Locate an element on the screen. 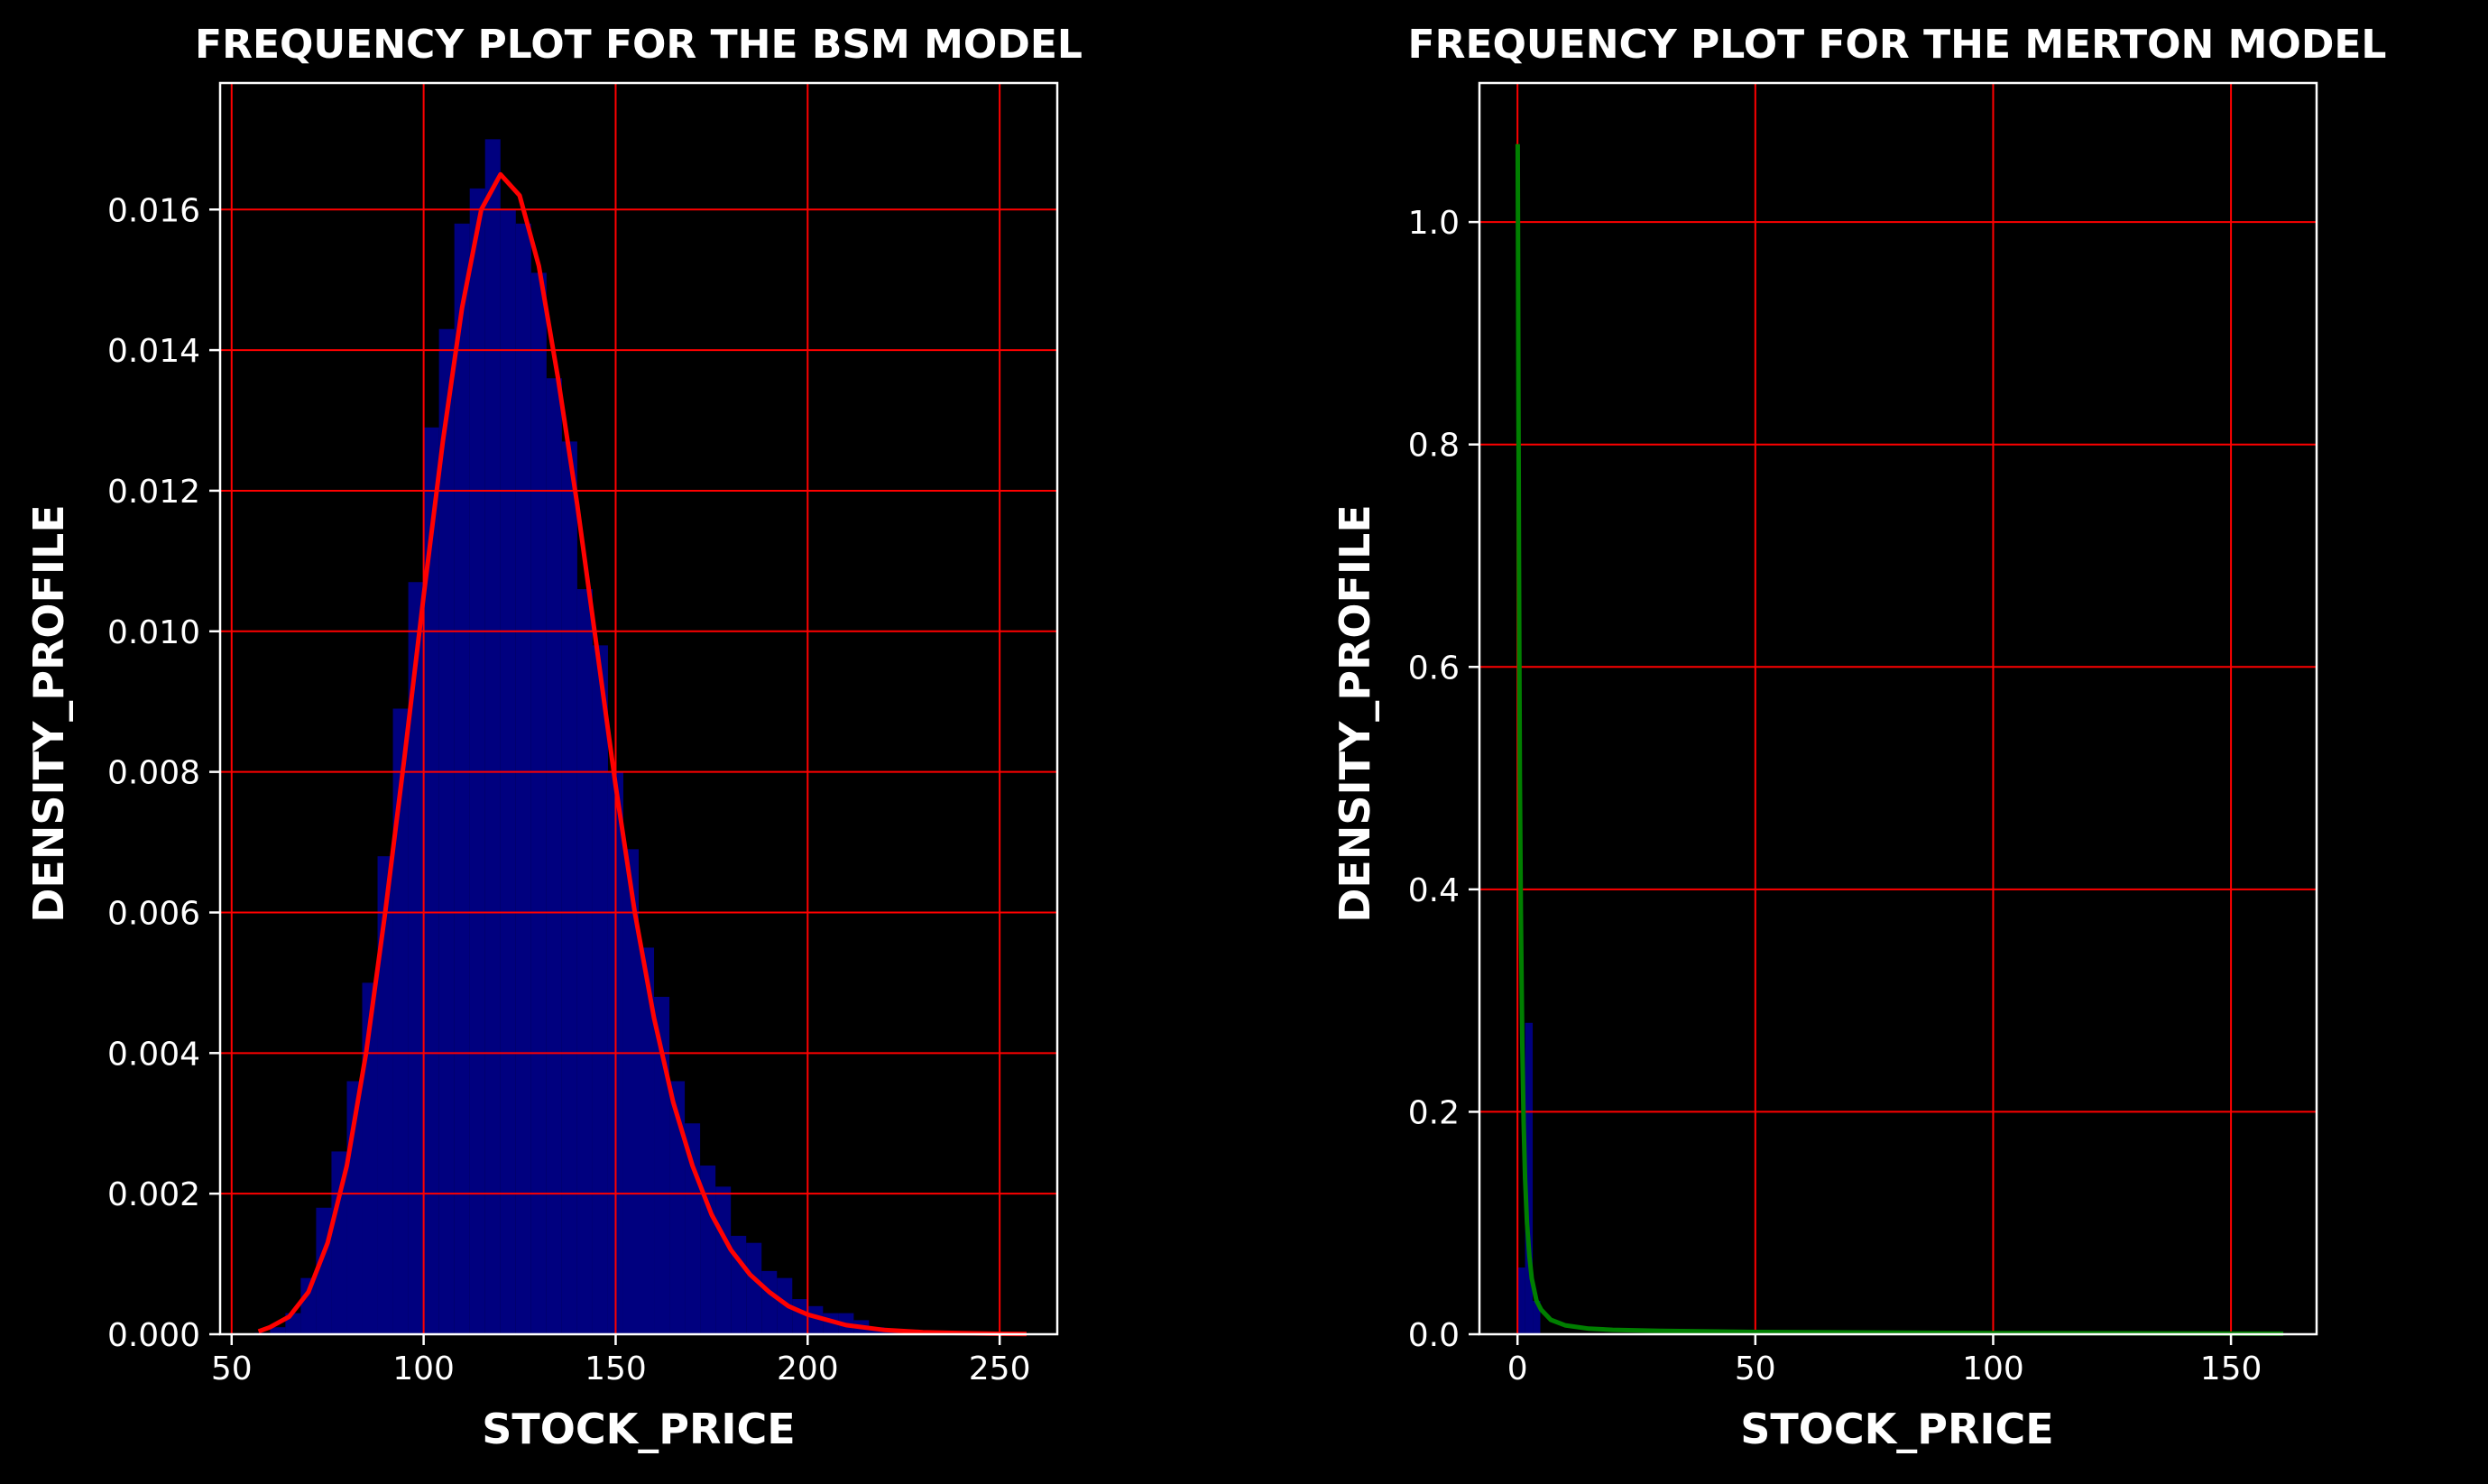 Image resolution: width=2488 pixels, height=1484 pixels. merton-ytick-label: 1.0 is located at coordinates (1434, 223).